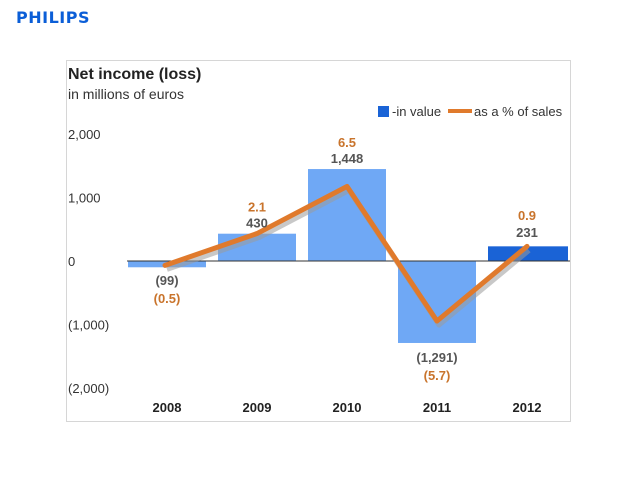  What do you see at coordinates (84, 198) in the screenshot?
I see `y-tick-label-1: 1,000` at bounding box center [84, 198].